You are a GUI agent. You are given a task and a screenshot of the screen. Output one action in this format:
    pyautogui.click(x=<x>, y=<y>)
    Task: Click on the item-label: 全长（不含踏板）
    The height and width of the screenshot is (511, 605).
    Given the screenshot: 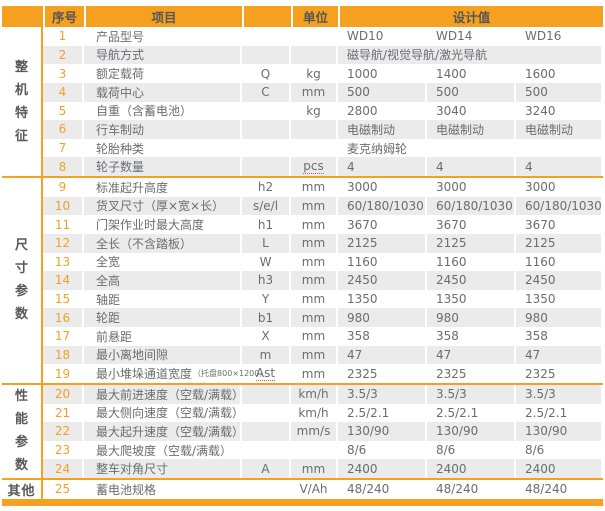 What is the action you would take?
    pyautogui.click(x=162, y=243)
    